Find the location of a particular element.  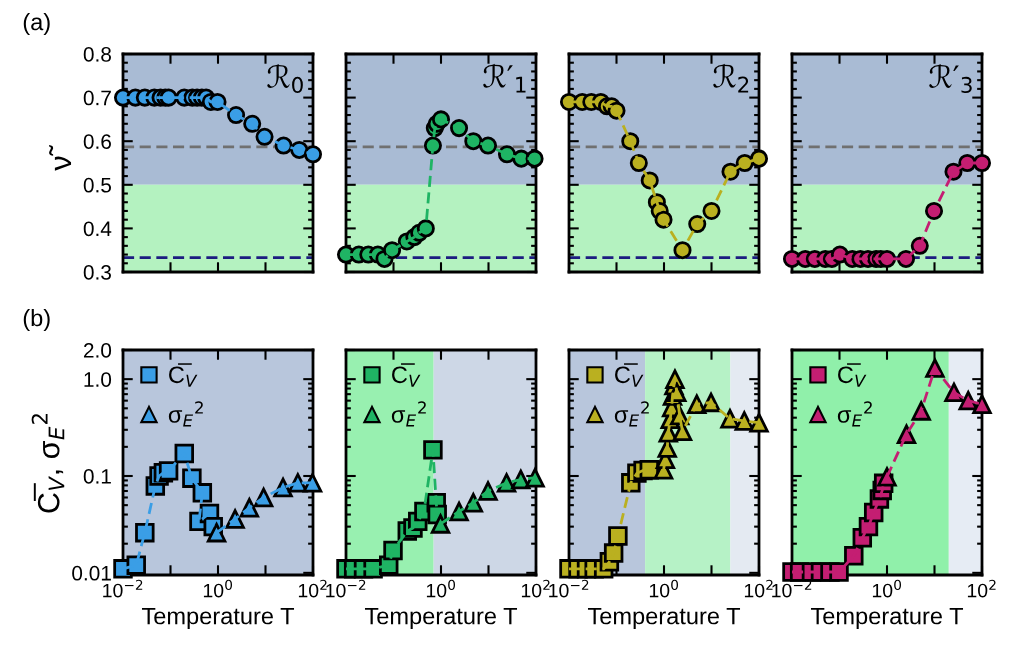

chart-title: ℛ′$_{3}$ is located at coordinates (950, 79).